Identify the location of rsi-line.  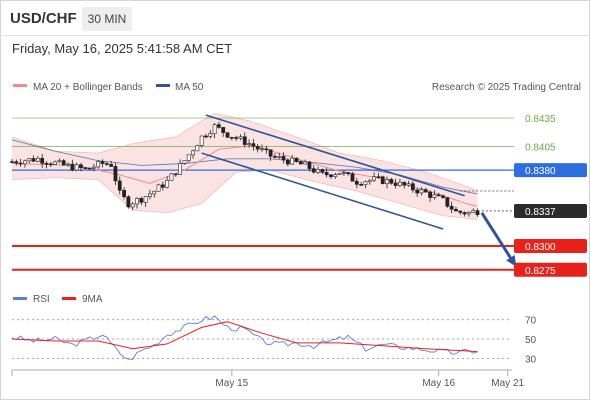
(244, 337).